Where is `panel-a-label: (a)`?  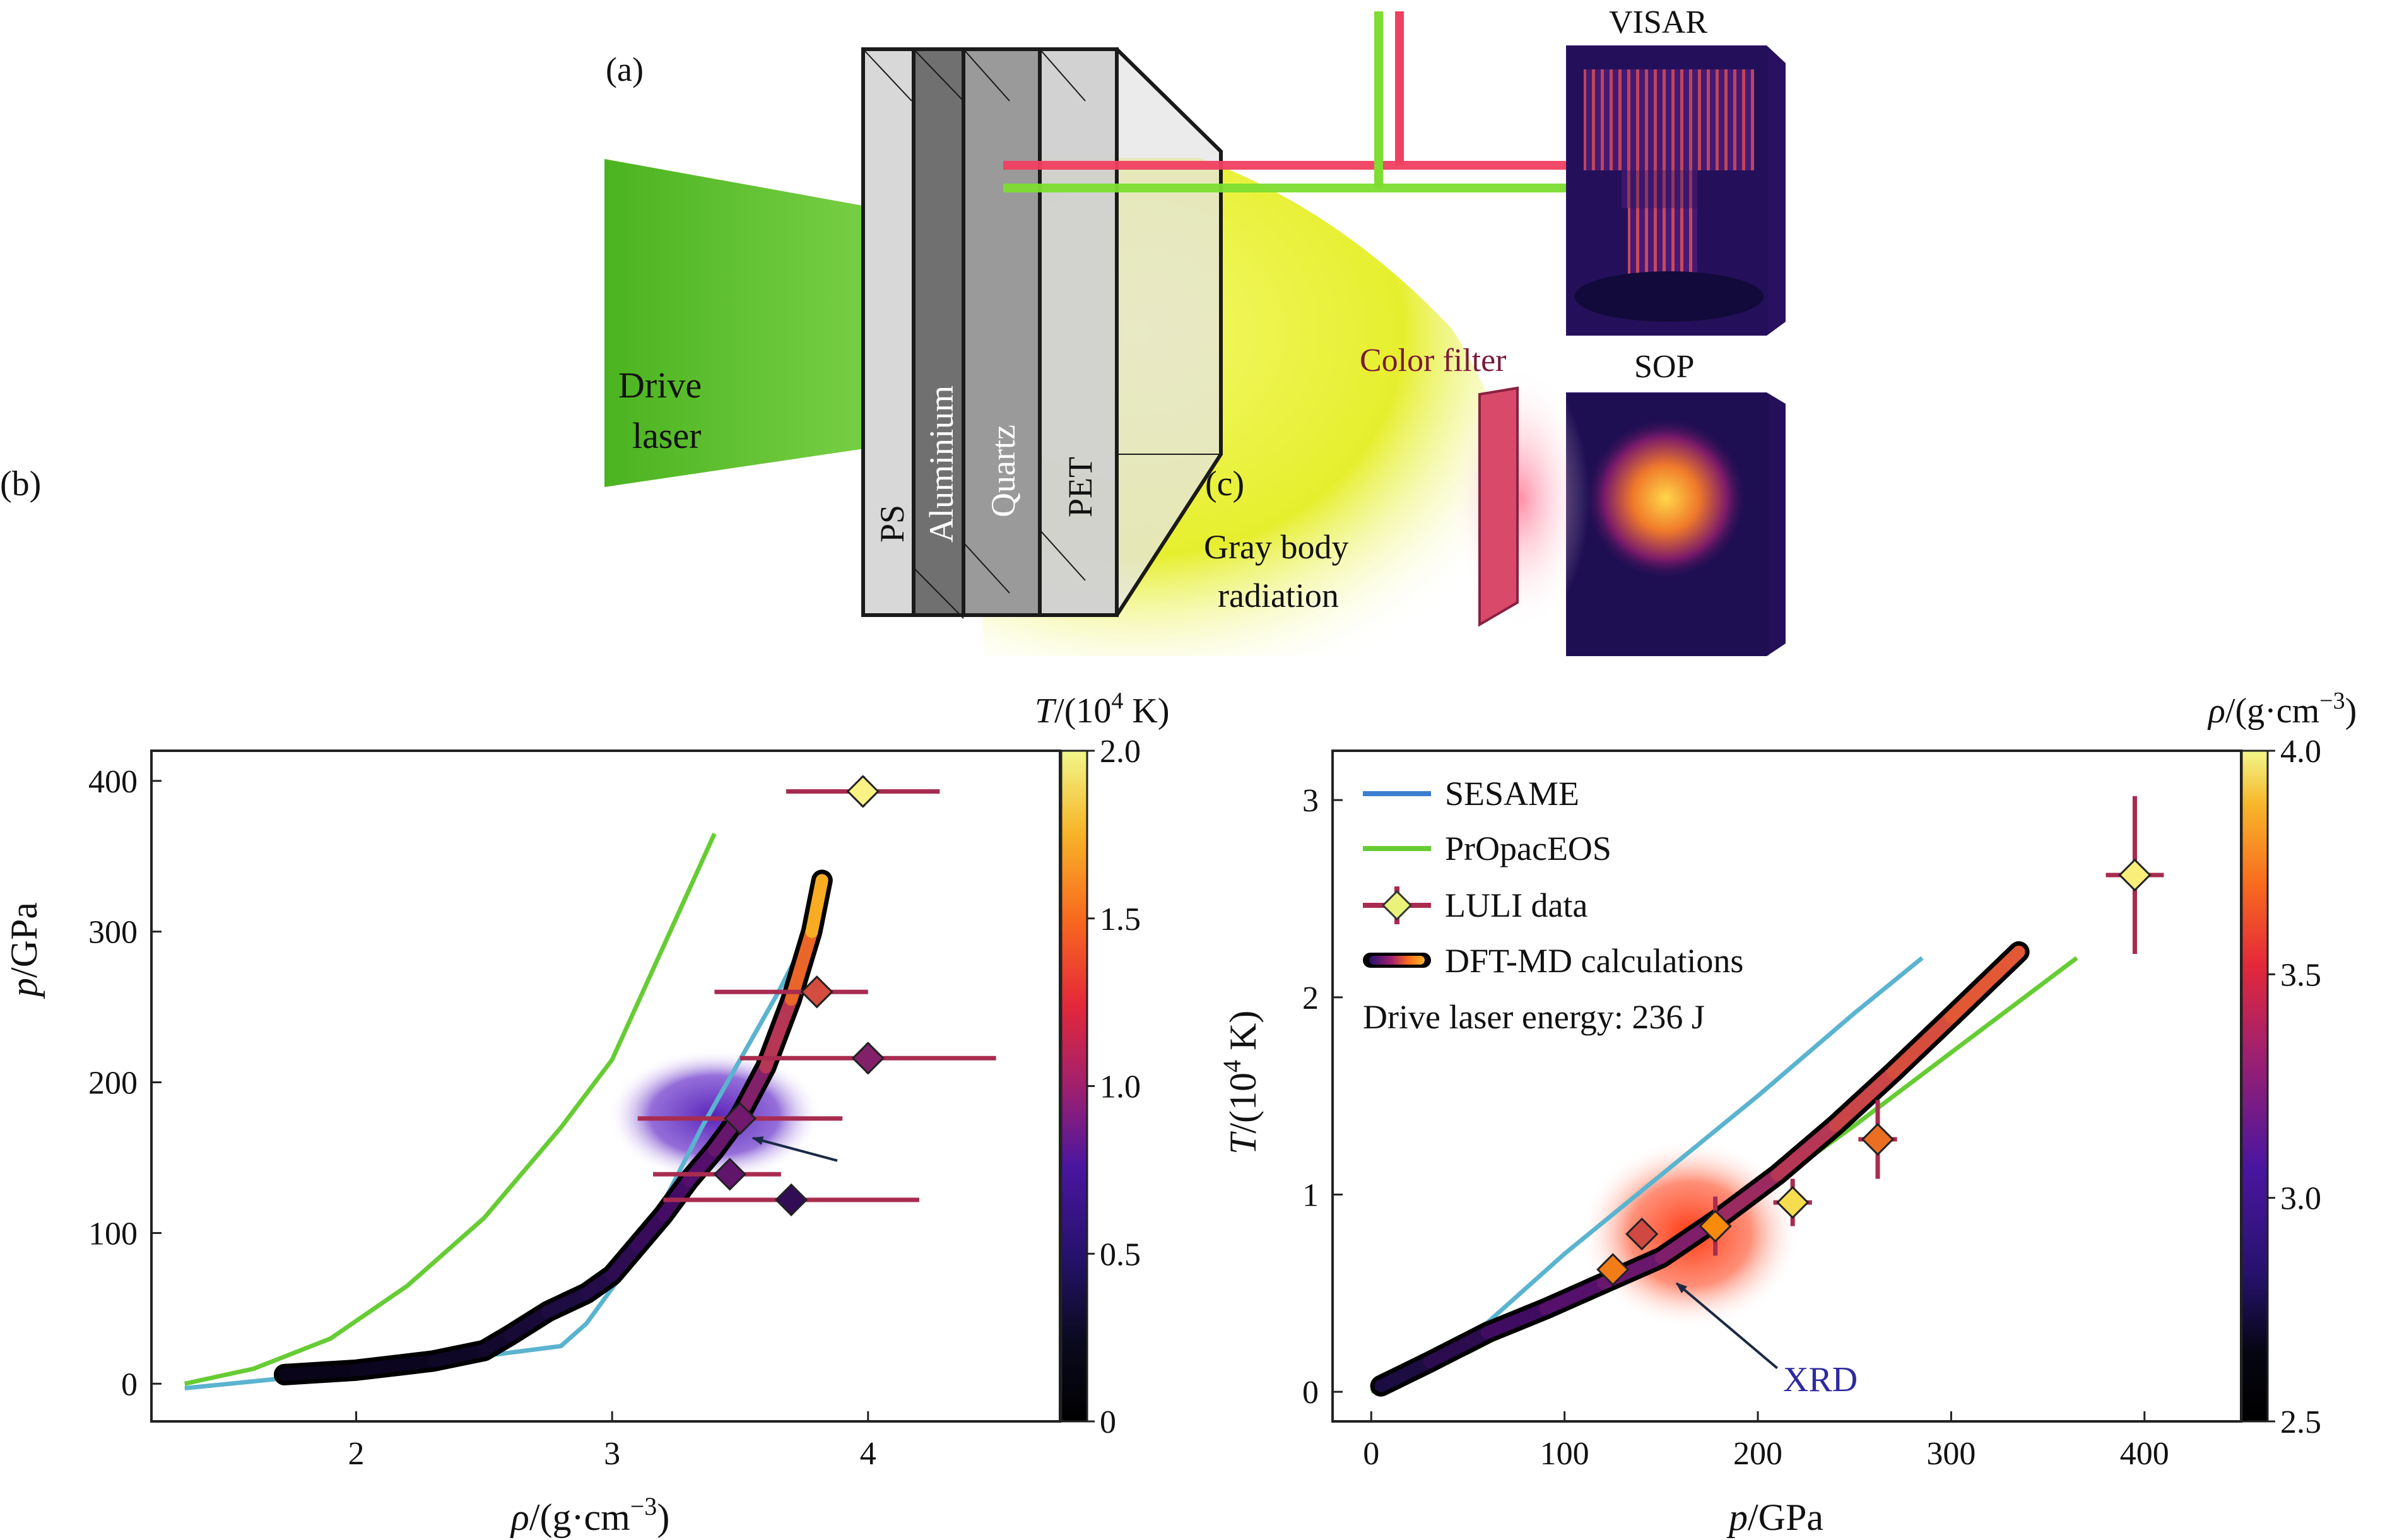
panel-a-label: (a) is located at coordinates (625, 69).